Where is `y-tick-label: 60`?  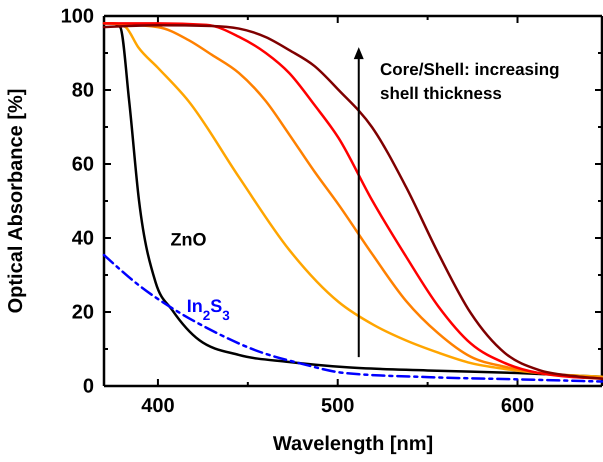
y-tick-label: 60 is located at coordinates (83, 164).